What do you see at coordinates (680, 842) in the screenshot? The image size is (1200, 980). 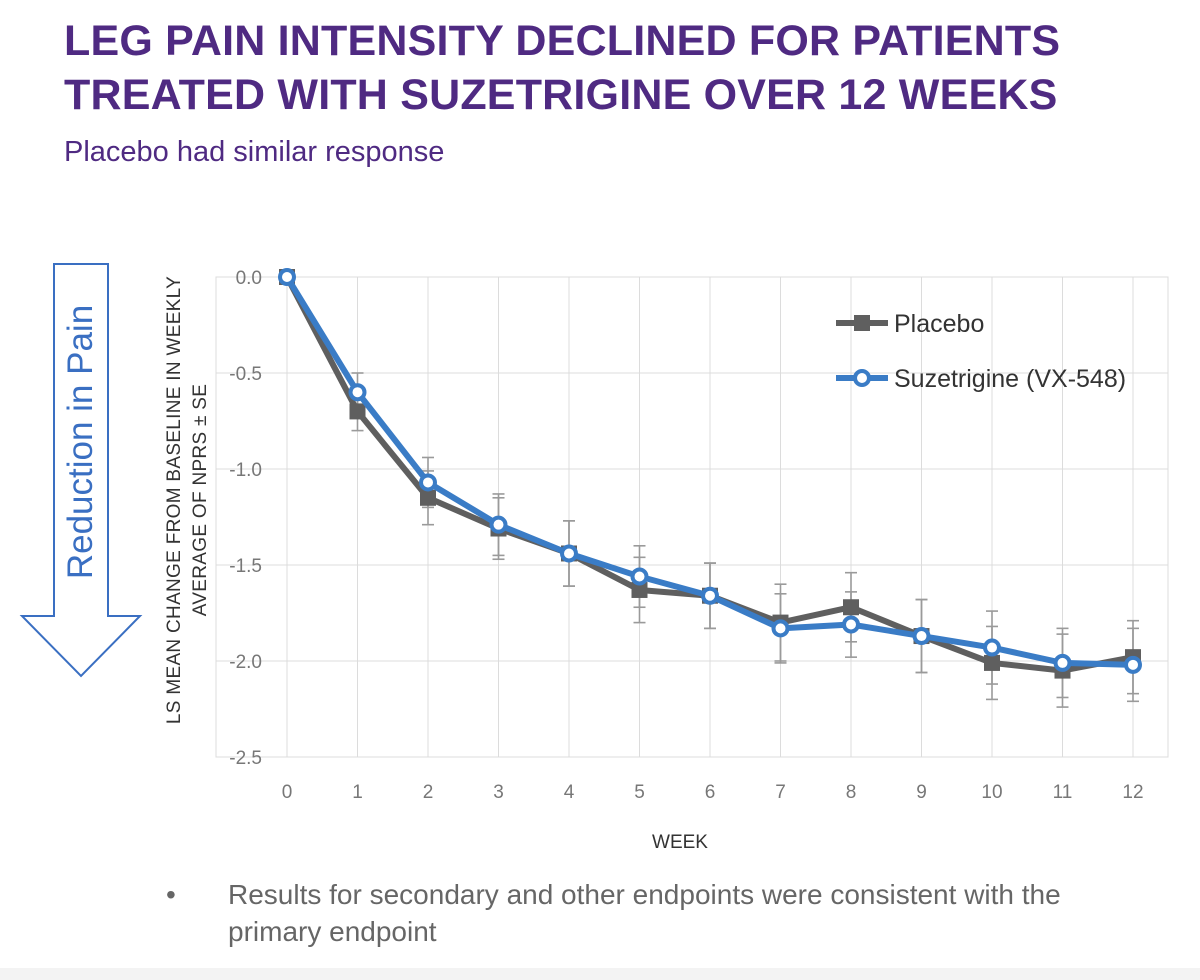 I see `x-axis-title: WEEK` at bounding box center [680, 842].